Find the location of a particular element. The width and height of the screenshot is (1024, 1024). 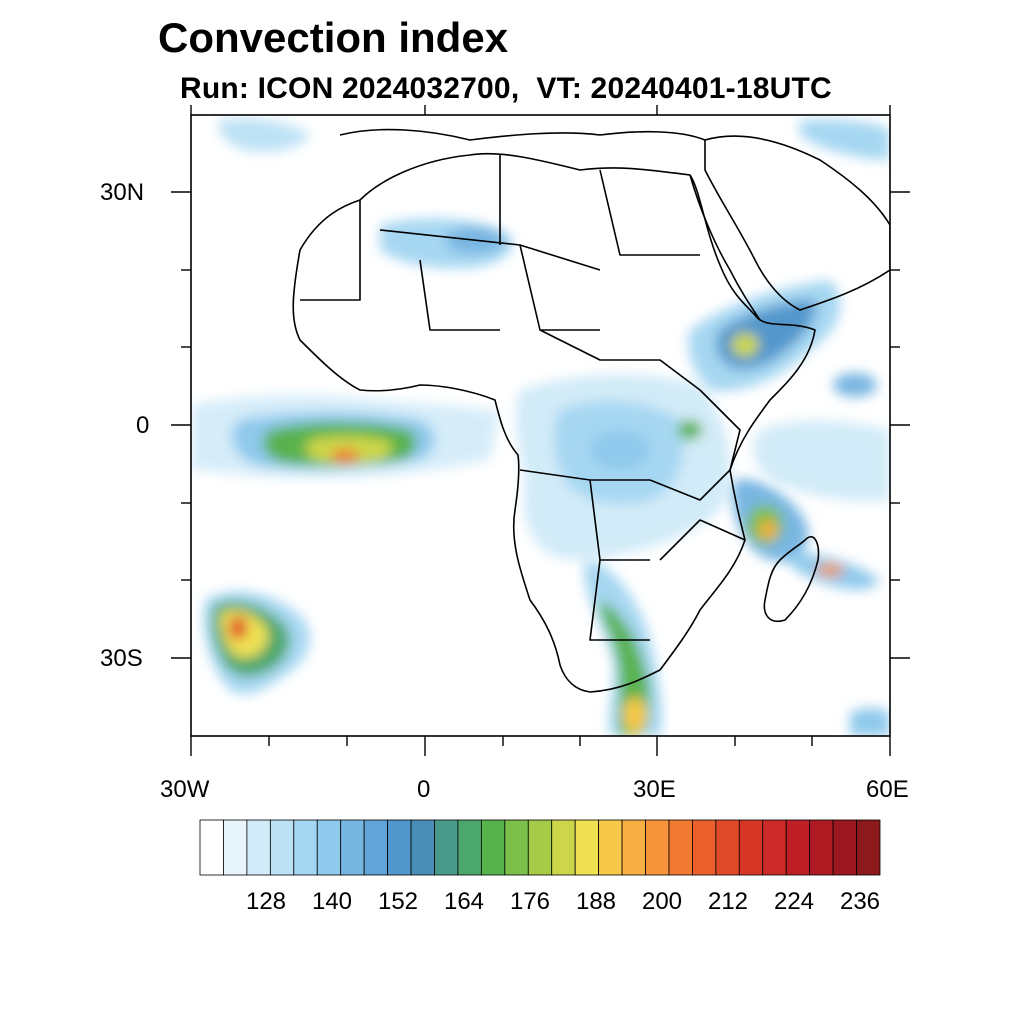

convection-east-africa is located at coordinates (764, 335).